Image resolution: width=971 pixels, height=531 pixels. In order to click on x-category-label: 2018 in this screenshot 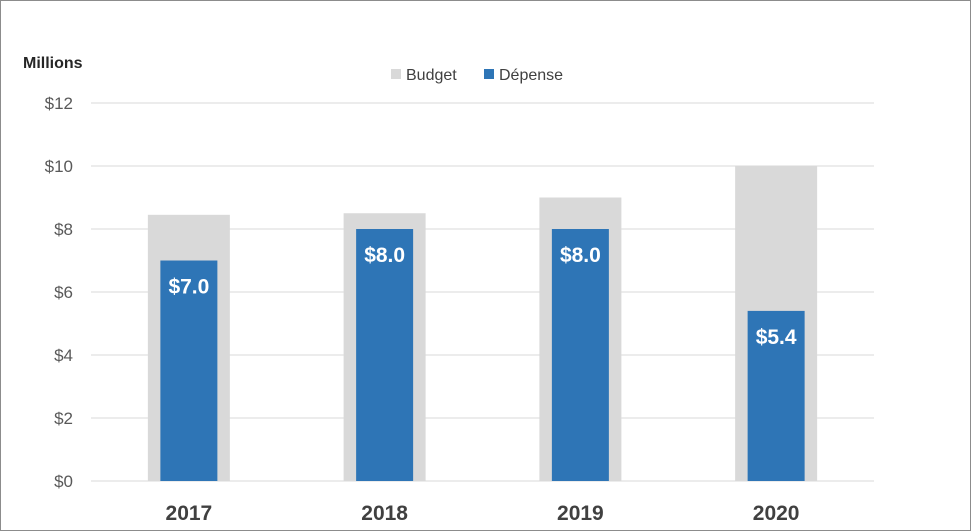, I will do `click(384, 513)`.